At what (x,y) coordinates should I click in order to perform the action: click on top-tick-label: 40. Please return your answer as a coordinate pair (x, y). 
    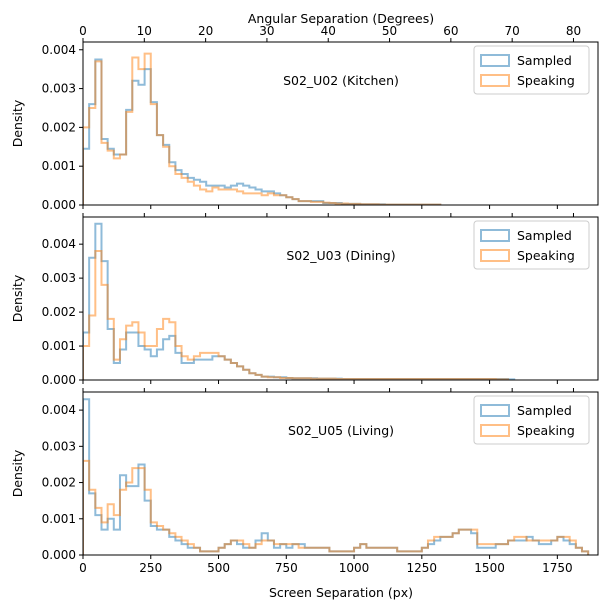
    Looking at the image, I should click on (328, 31).